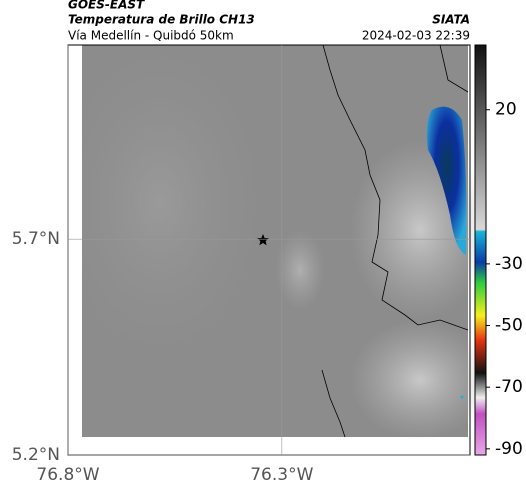  Describe the element at coordinates (36, 239) in the screenshot. I see `y-tick-label: 5.7°N` at that location.